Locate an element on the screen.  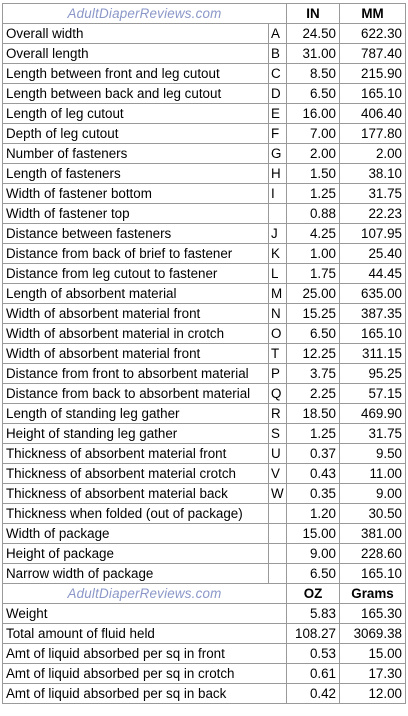
measurement-label: Length of absorbent material is located at coordinates (135, 293).